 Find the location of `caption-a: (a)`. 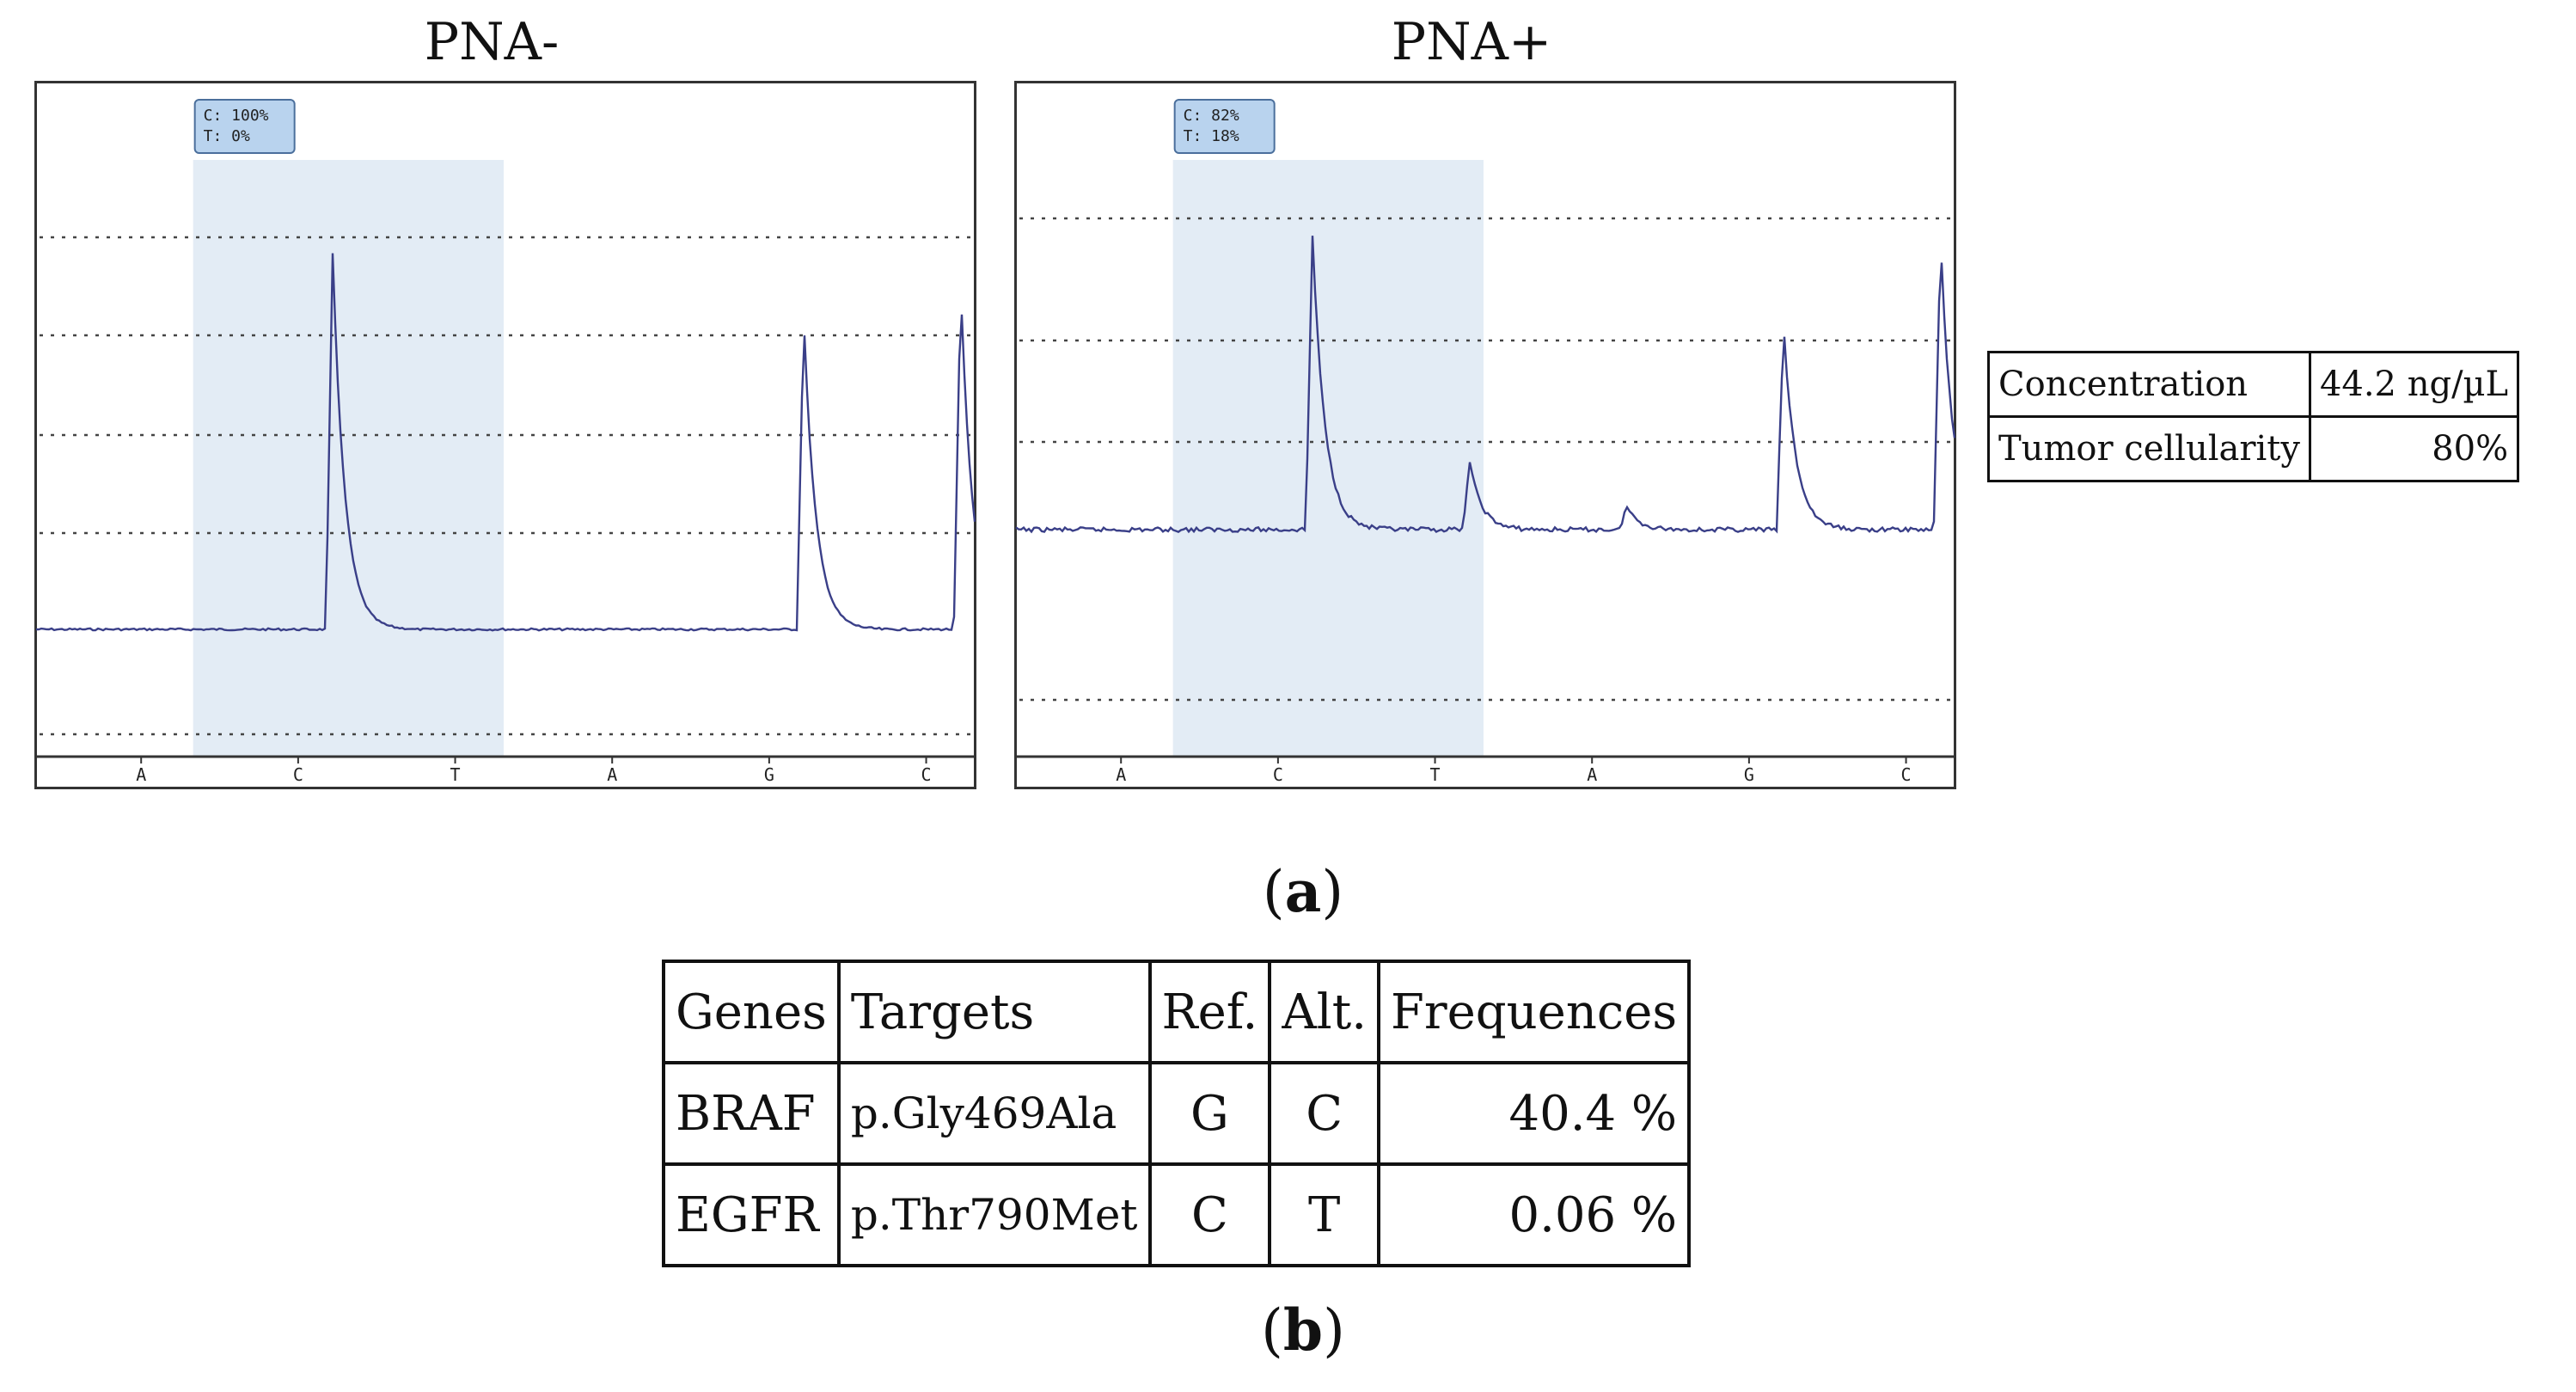

caption-a: (a) is located at coordinates (1303, 891).